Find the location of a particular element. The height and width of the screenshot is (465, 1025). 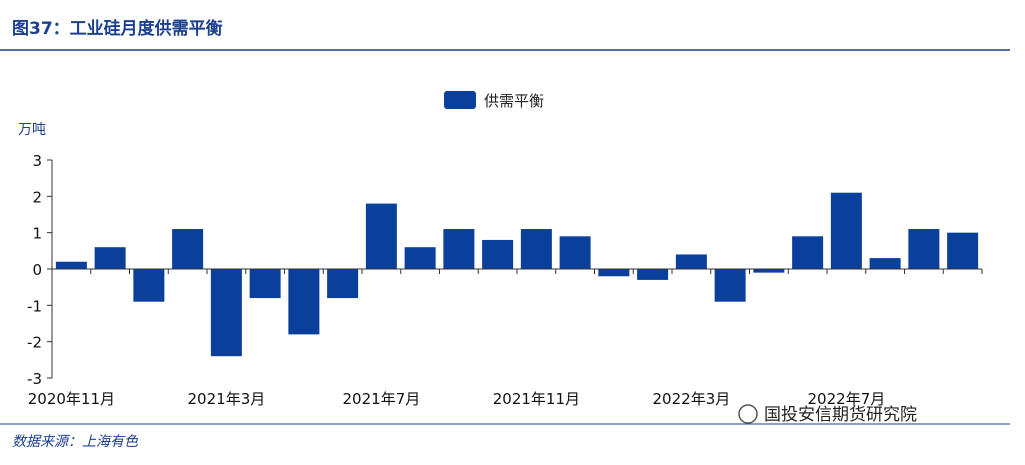

y-tick-label: -2 is located at coordinates (34, 343).